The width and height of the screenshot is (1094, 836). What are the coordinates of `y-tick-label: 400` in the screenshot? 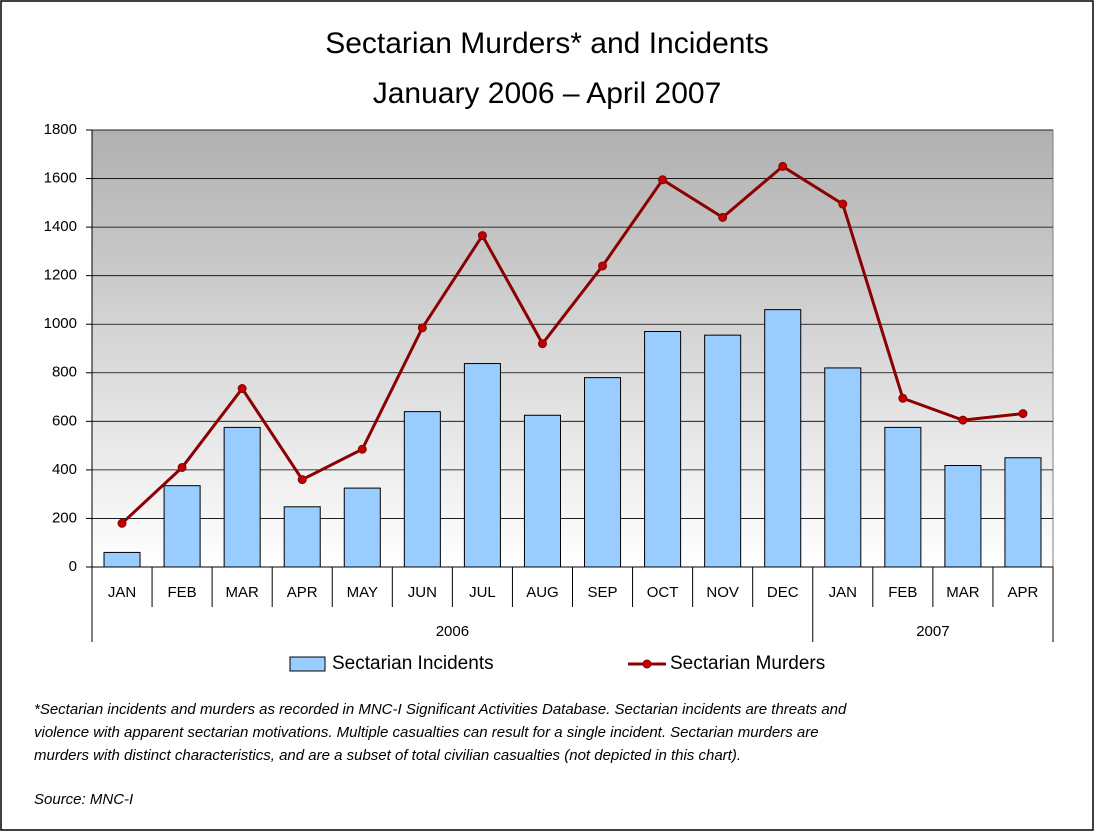 It's located at (64, 469).